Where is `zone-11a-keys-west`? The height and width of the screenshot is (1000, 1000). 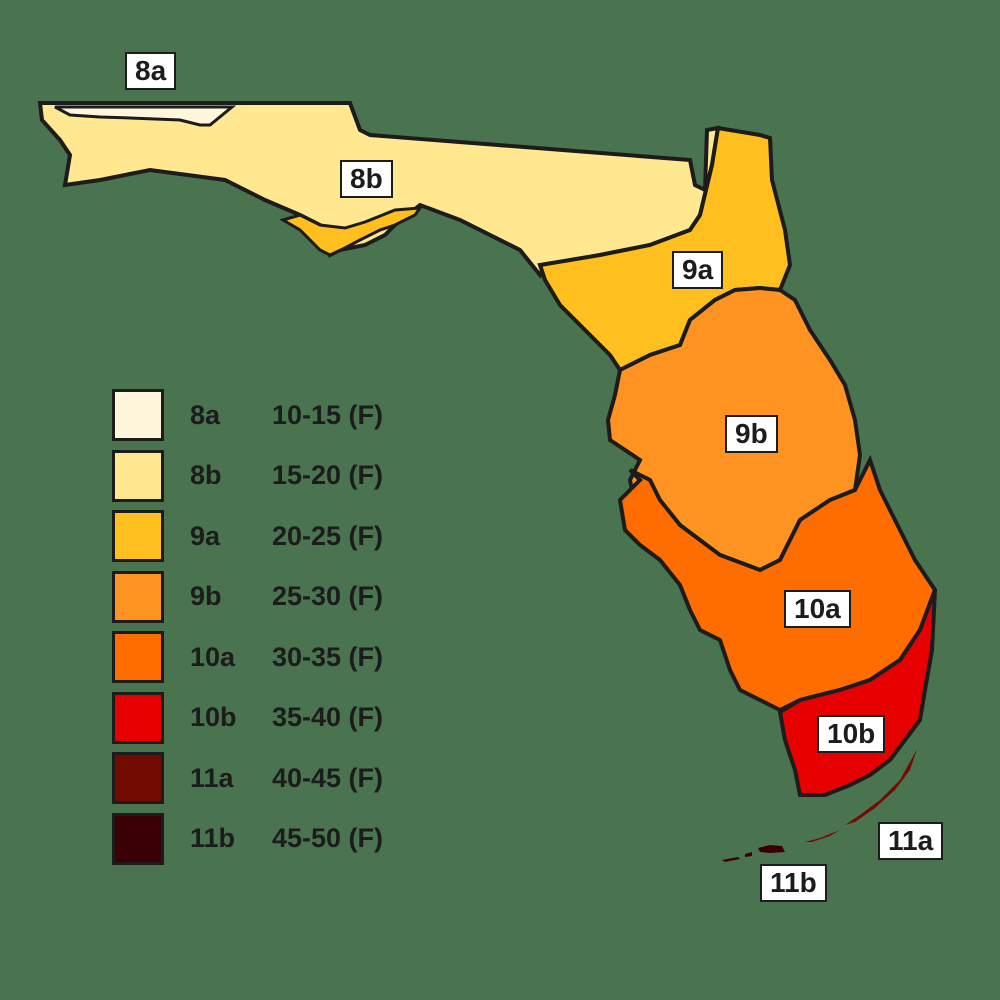 zone-11a-keys-west is located at coordinates (822, 836).